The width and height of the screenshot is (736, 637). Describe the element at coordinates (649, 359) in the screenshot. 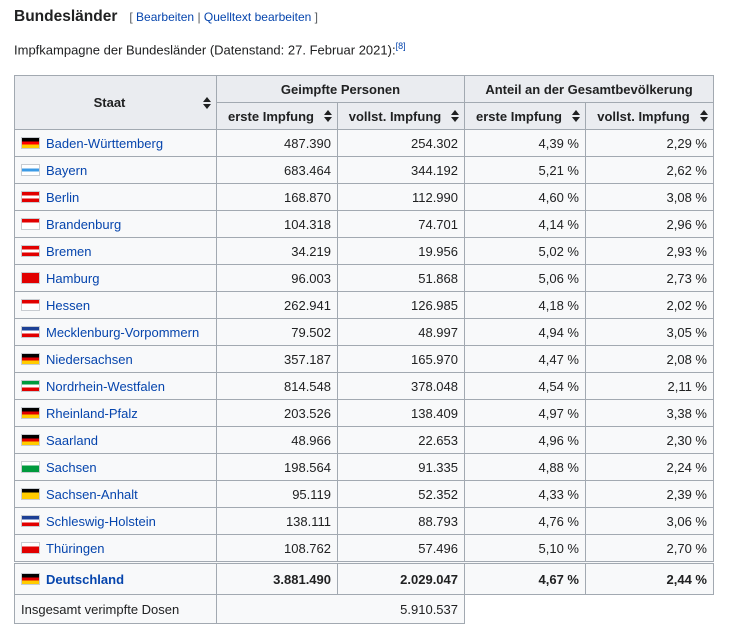

I see `vollst-impfung-pct-cell: 2,08 %` at that location.